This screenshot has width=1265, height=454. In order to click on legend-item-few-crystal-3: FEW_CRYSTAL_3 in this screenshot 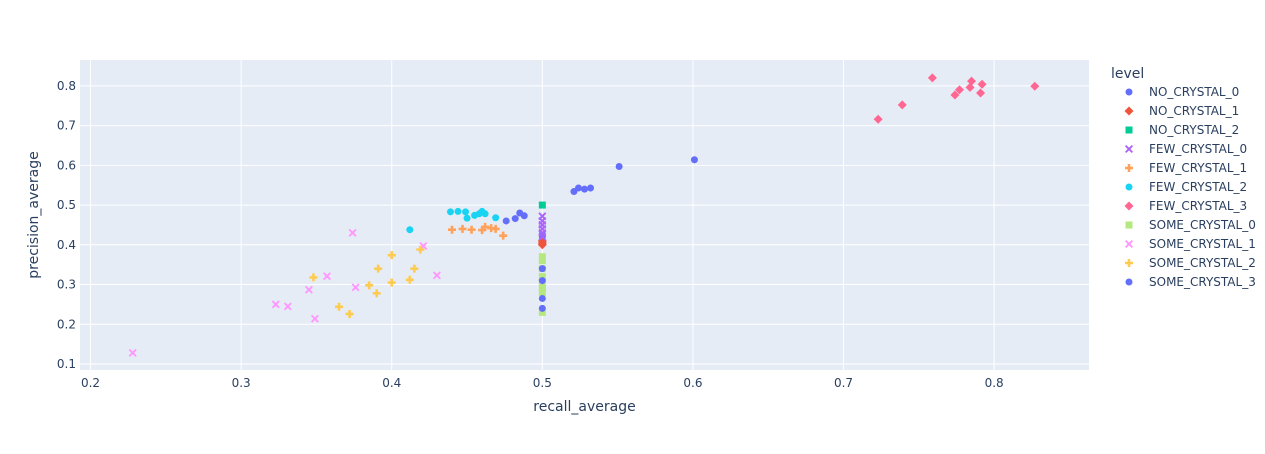, I will do `click(1186, 206)`.